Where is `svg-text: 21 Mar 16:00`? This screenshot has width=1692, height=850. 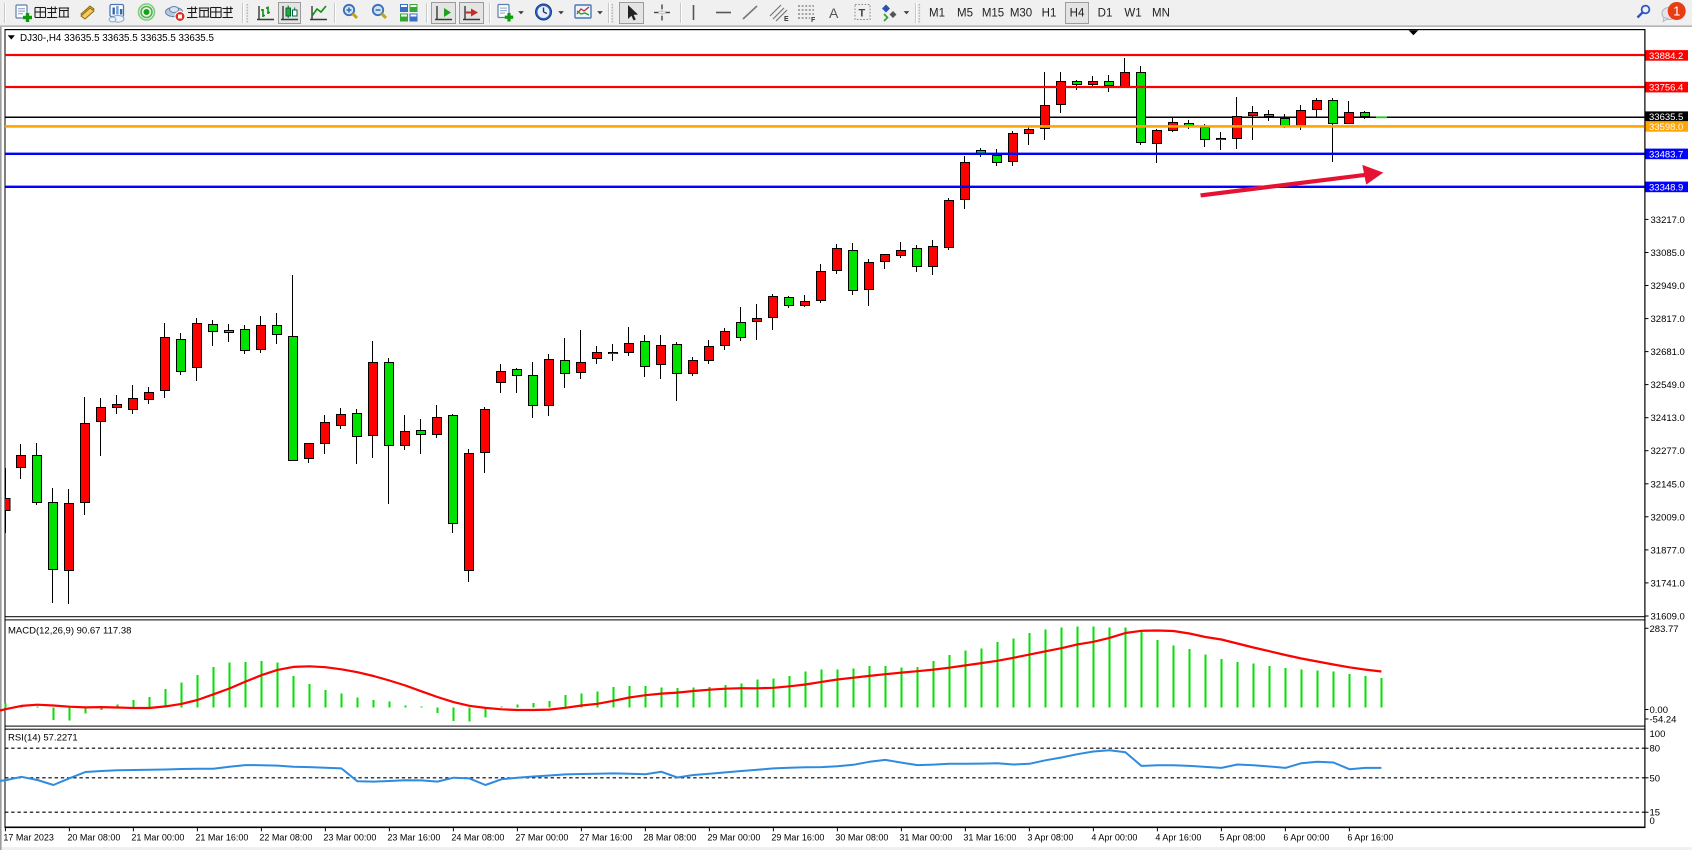
svg-text: 21 Mar 16:00 is located at coordinates (221, 837).